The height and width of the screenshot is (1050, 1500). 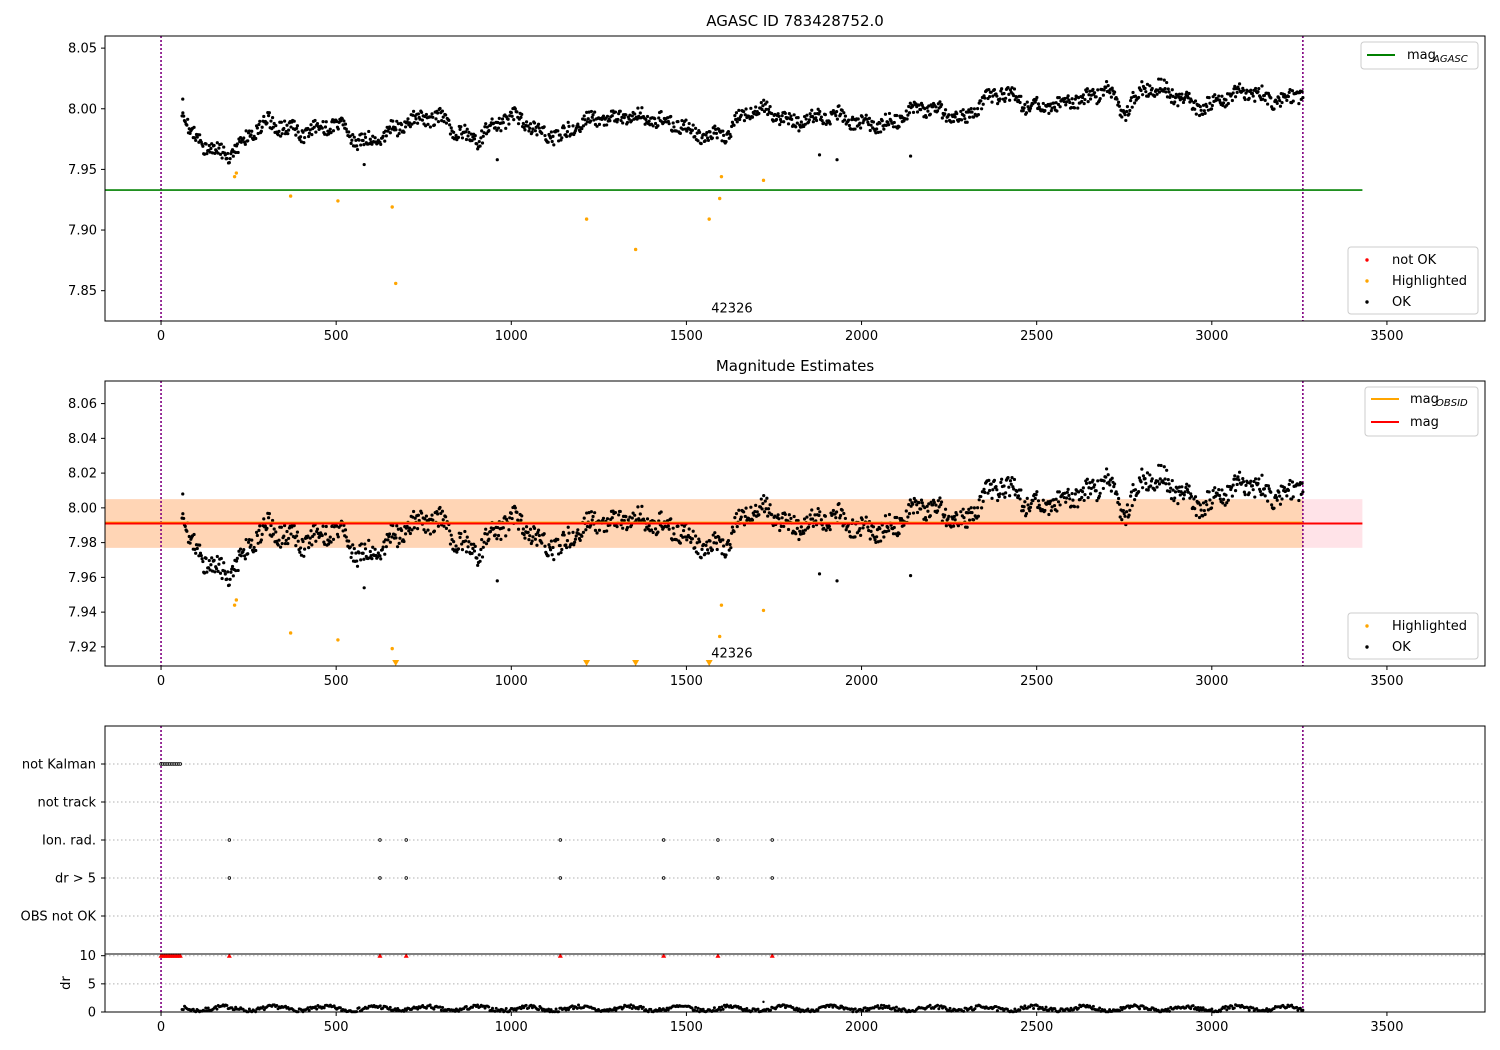 I want to click on highlighted-point, so click(x=234, y=605).